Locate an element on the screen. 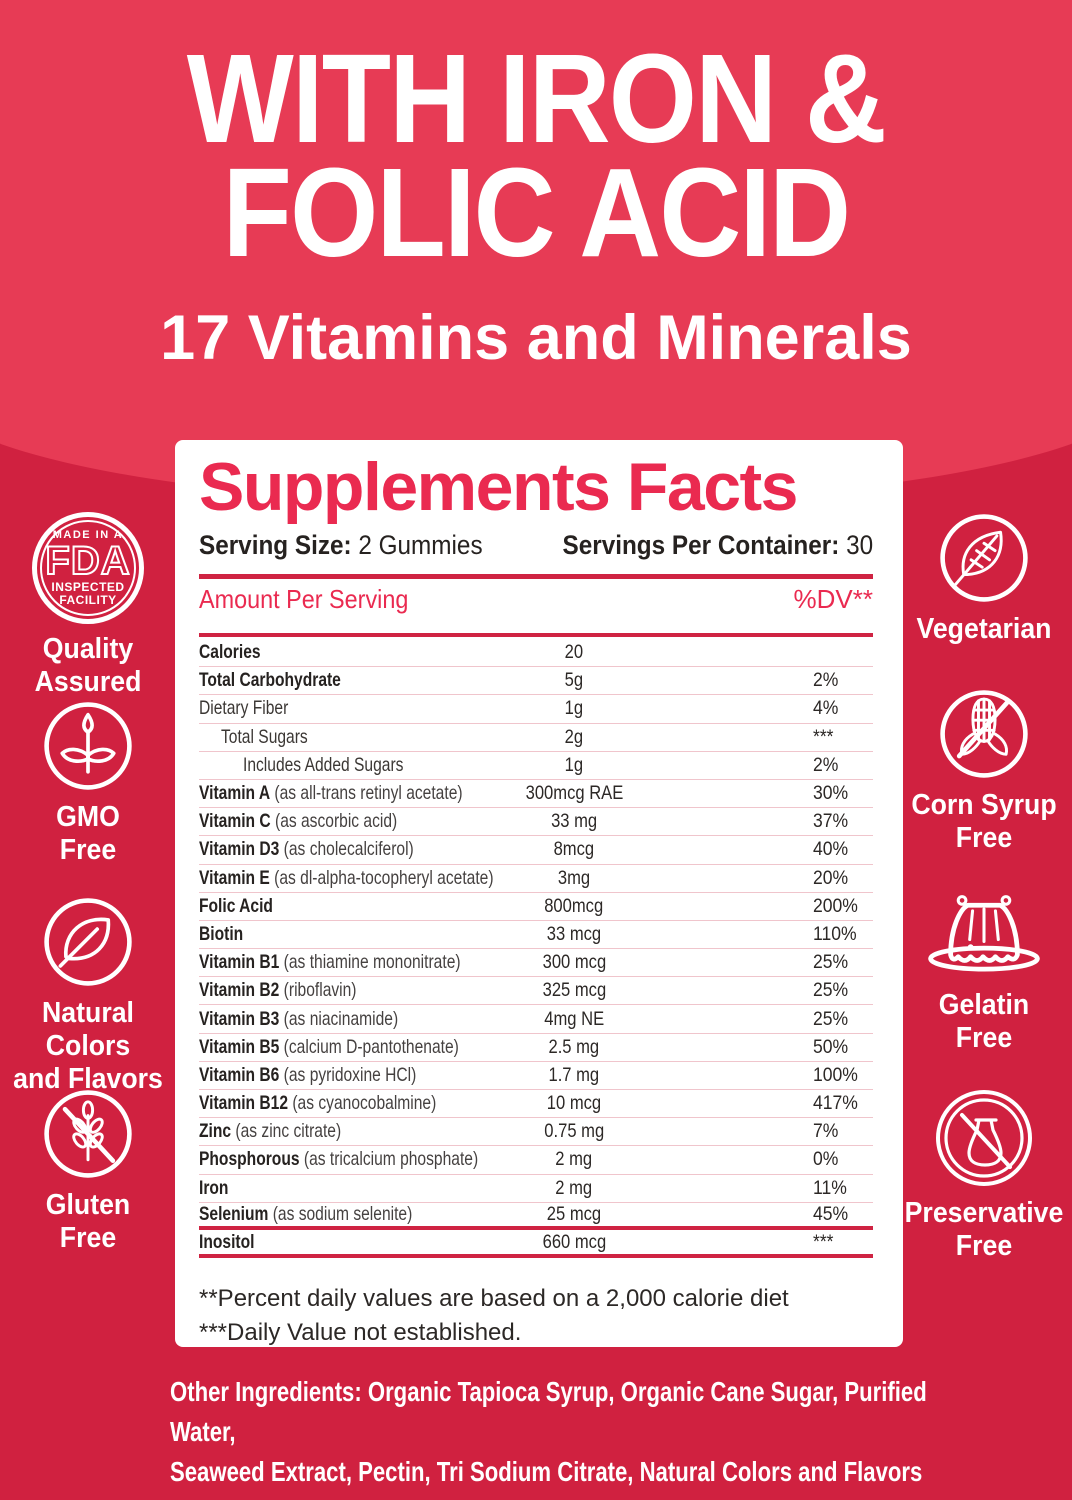  table-row: Dietary Fiber 1g 4% is located at coordinates (536, 708).